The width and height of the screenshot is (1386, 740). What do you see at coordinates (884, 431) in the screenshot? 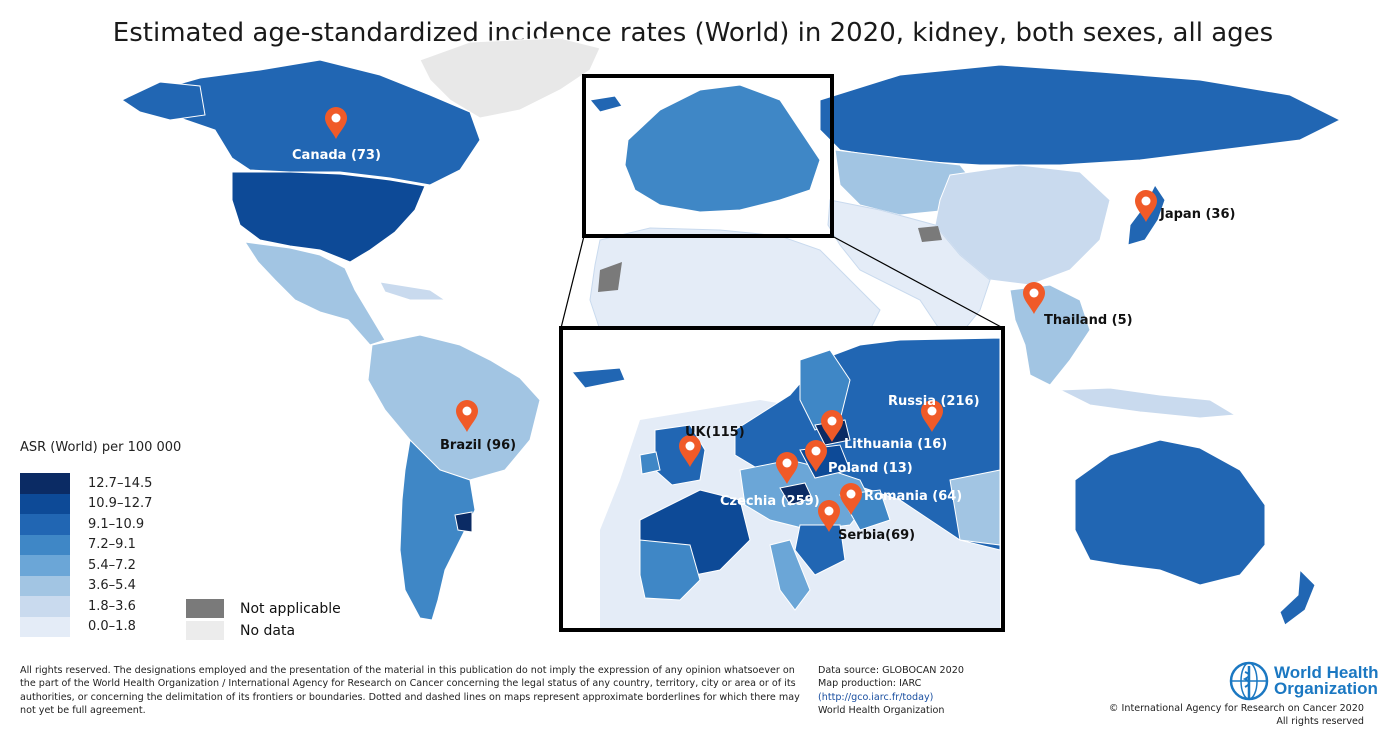
I see `map-marker: Lithuania (16)` at bounding box center [884, 431].